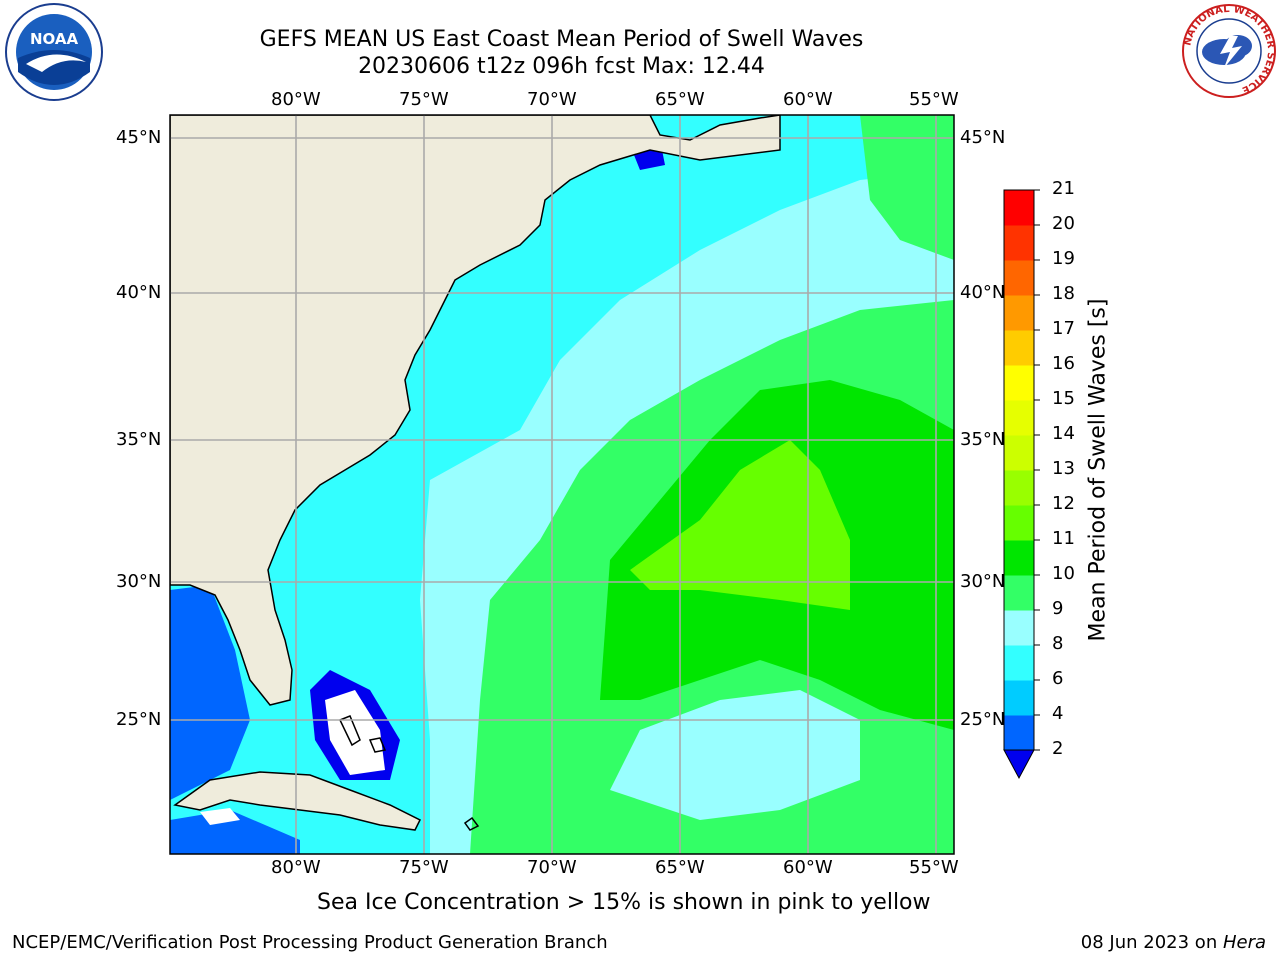 This screenshot has height=960, width=1280. Describe the element at coordinates (1058, 713) in the screenshot. I see `colorbar-tick-label: 4` at that location.